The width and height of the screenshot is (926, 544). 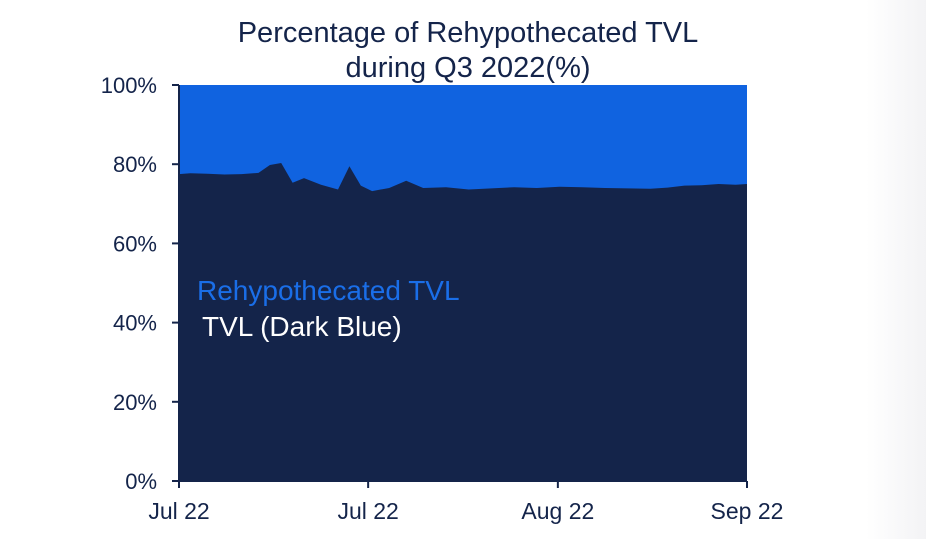 I want to click on legend-rehypothecated-tvl: Rehypothecated TVL, so click(x=328, y=290).